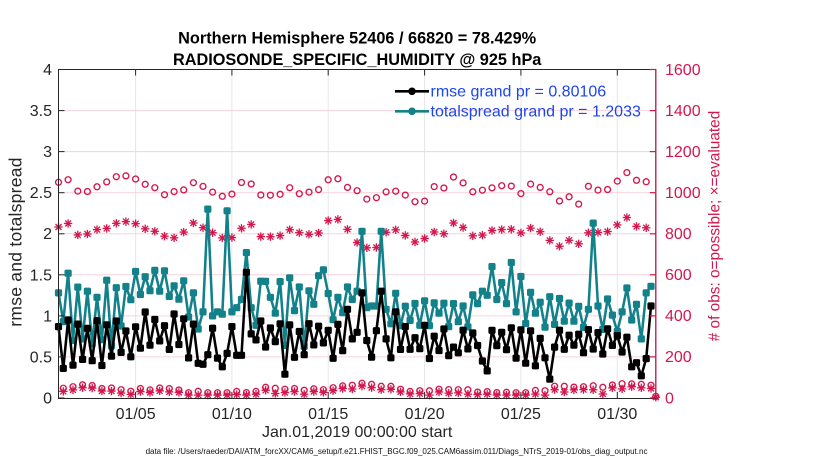 This screenshot has width=830, height=475. I want to click on svg-text: 0.5, so click(41, 357).